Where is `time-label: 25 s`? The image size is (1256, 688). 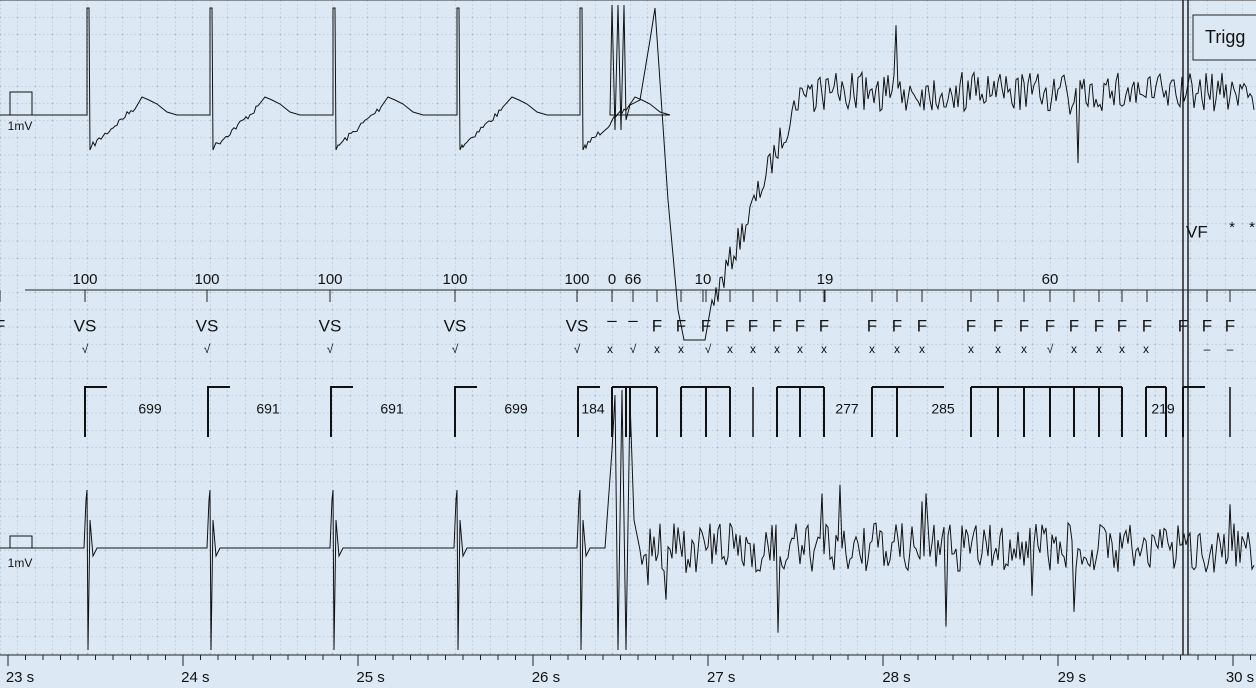 time-label: 25 s is located at coordinates (370, 677).